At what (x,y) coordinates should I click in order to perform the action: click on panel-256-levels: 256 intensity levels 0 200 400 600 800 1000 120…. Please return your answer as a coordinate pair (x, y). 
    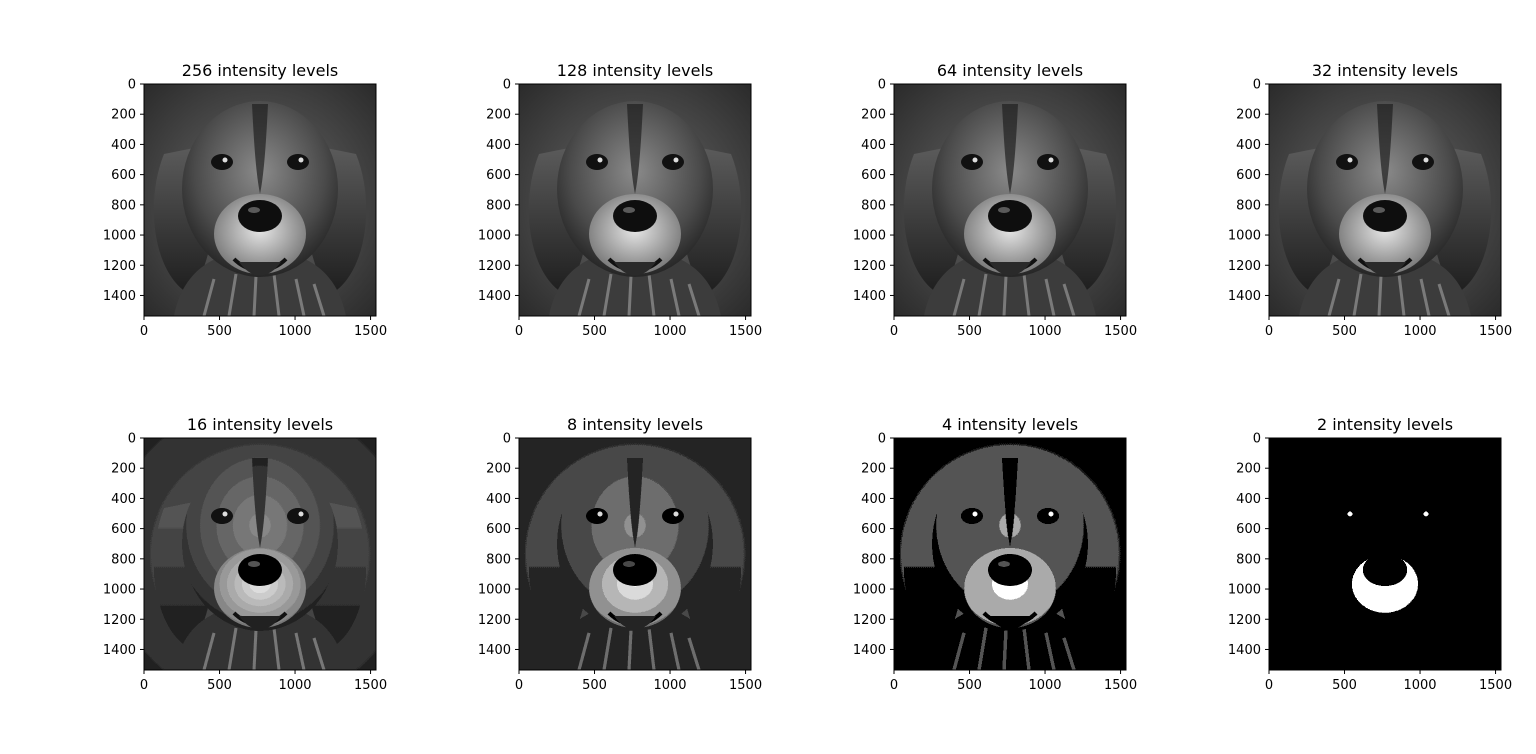
    Looking at the image, I should click on (245, 200).